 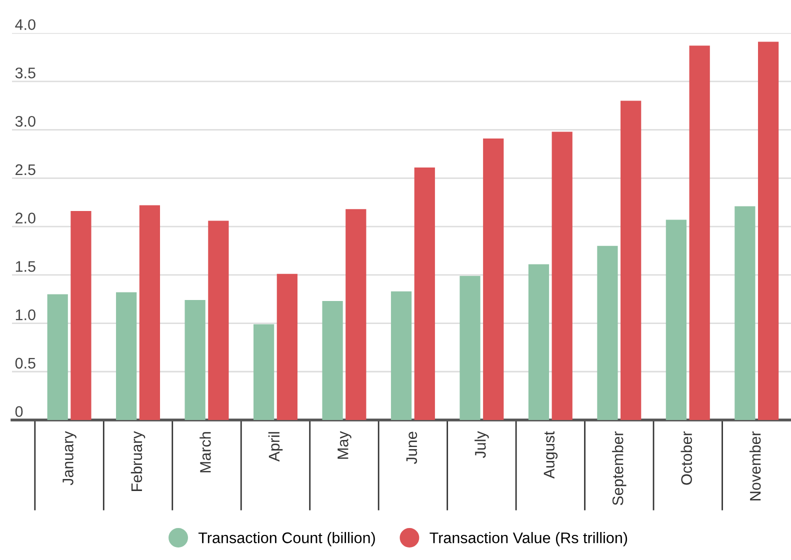 I want to click on y-tick-label: 0, so click(x=19, y=411).